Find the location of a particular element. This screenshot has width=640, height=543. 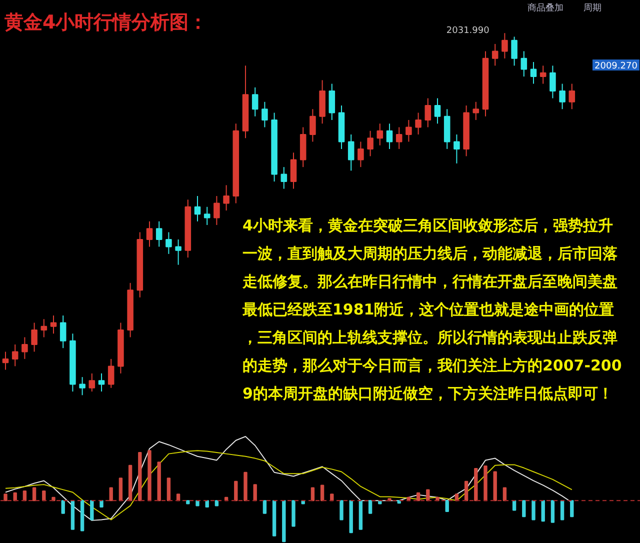

text: 周期 is located at coordinates (593, 8).